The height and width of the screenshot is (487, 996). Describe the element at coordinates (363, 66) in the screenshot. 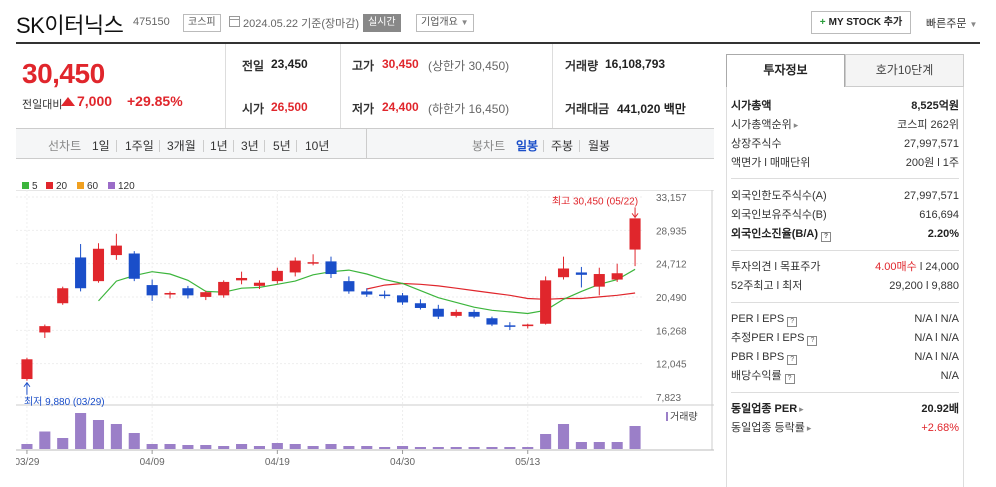

I see `high-label: 고가` at that location.